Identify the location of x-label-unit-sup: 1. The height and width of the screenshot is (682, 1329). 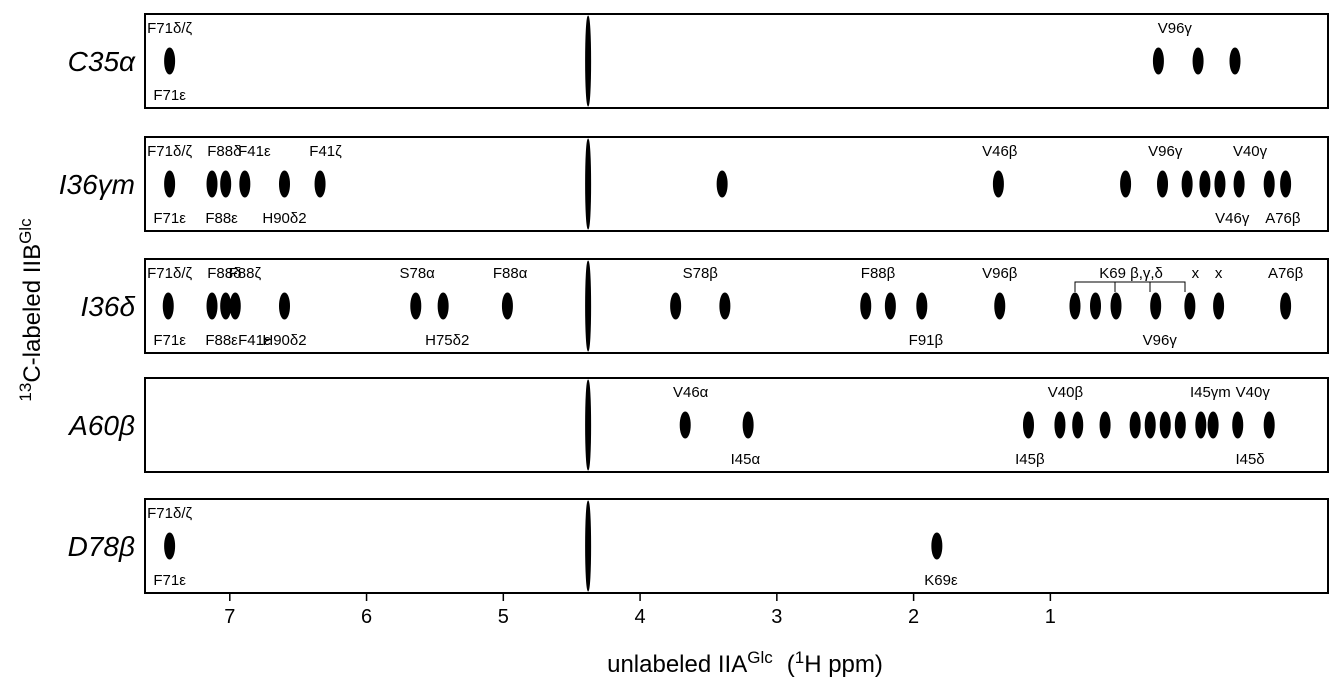
(799, 657).